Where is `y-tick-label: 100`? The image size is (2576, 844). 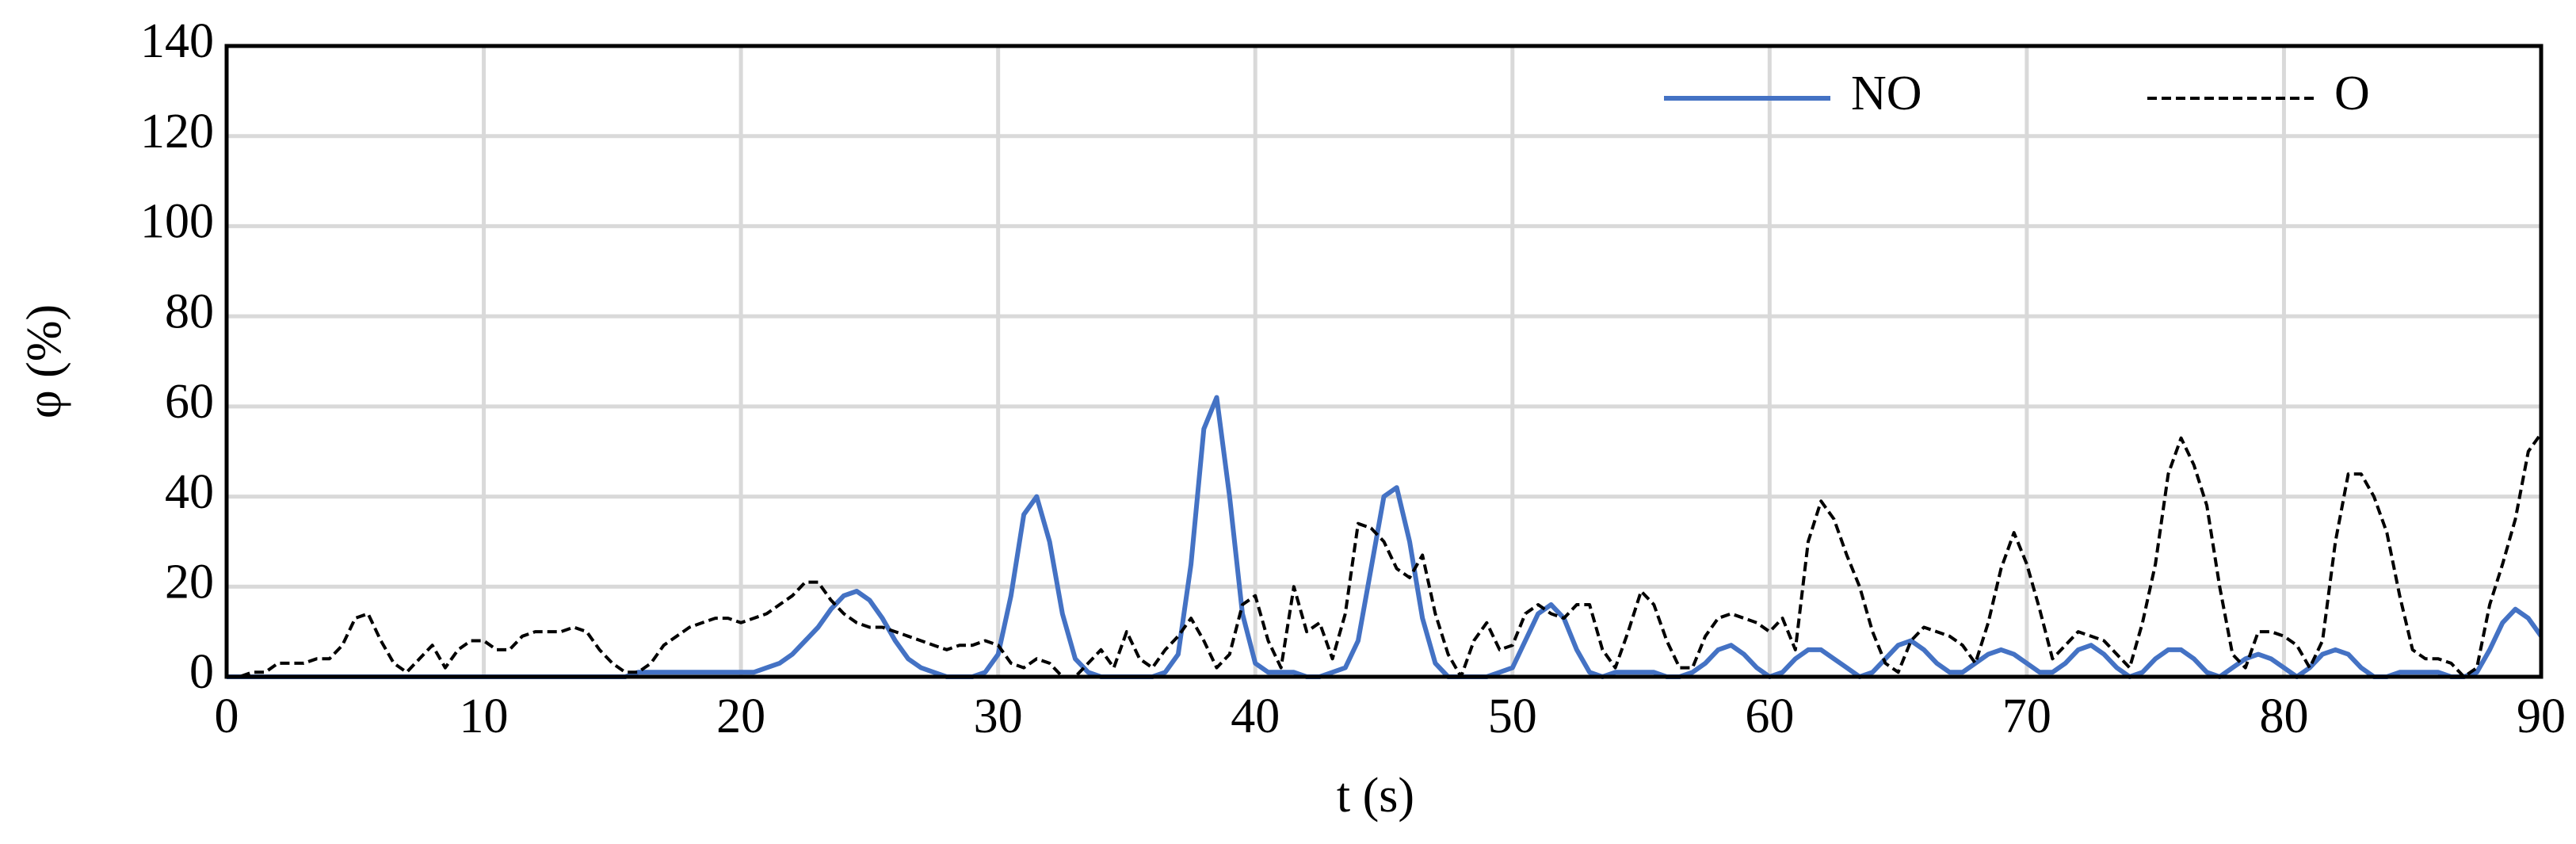 y-tick-label: 100 is located at coordinates (177, 222).